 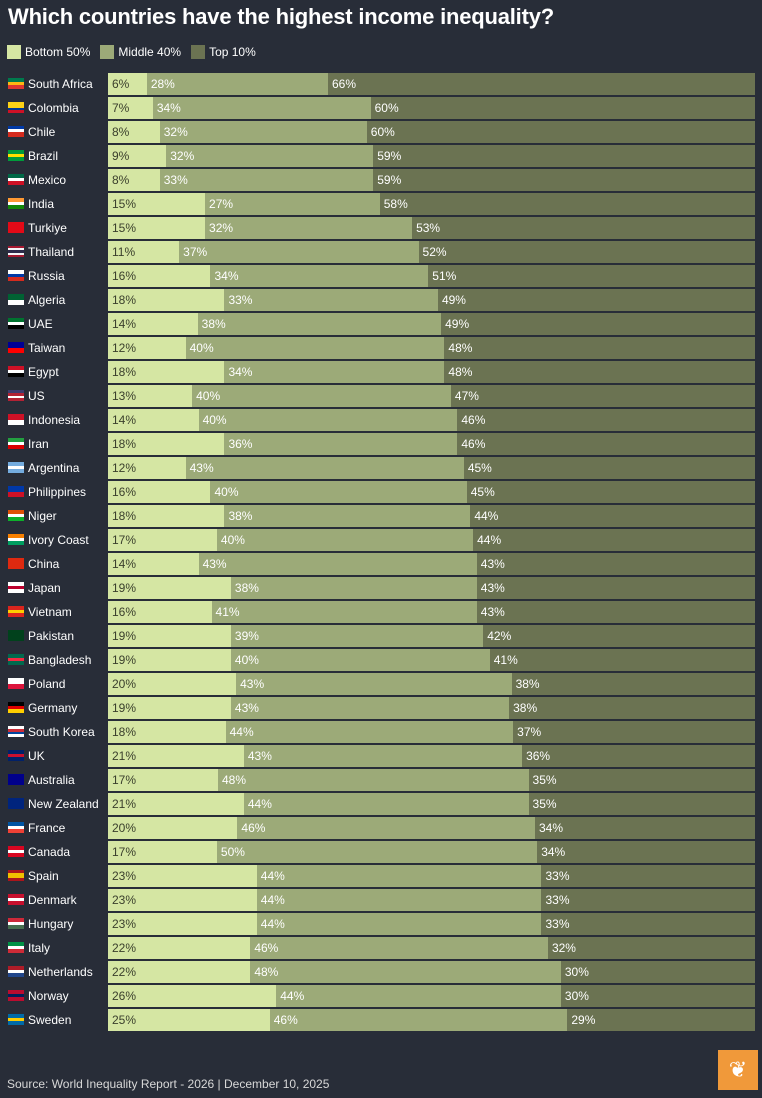 I want to click on bar-row: Philippines 16% 40% 45%, so click(x=381, y=492).